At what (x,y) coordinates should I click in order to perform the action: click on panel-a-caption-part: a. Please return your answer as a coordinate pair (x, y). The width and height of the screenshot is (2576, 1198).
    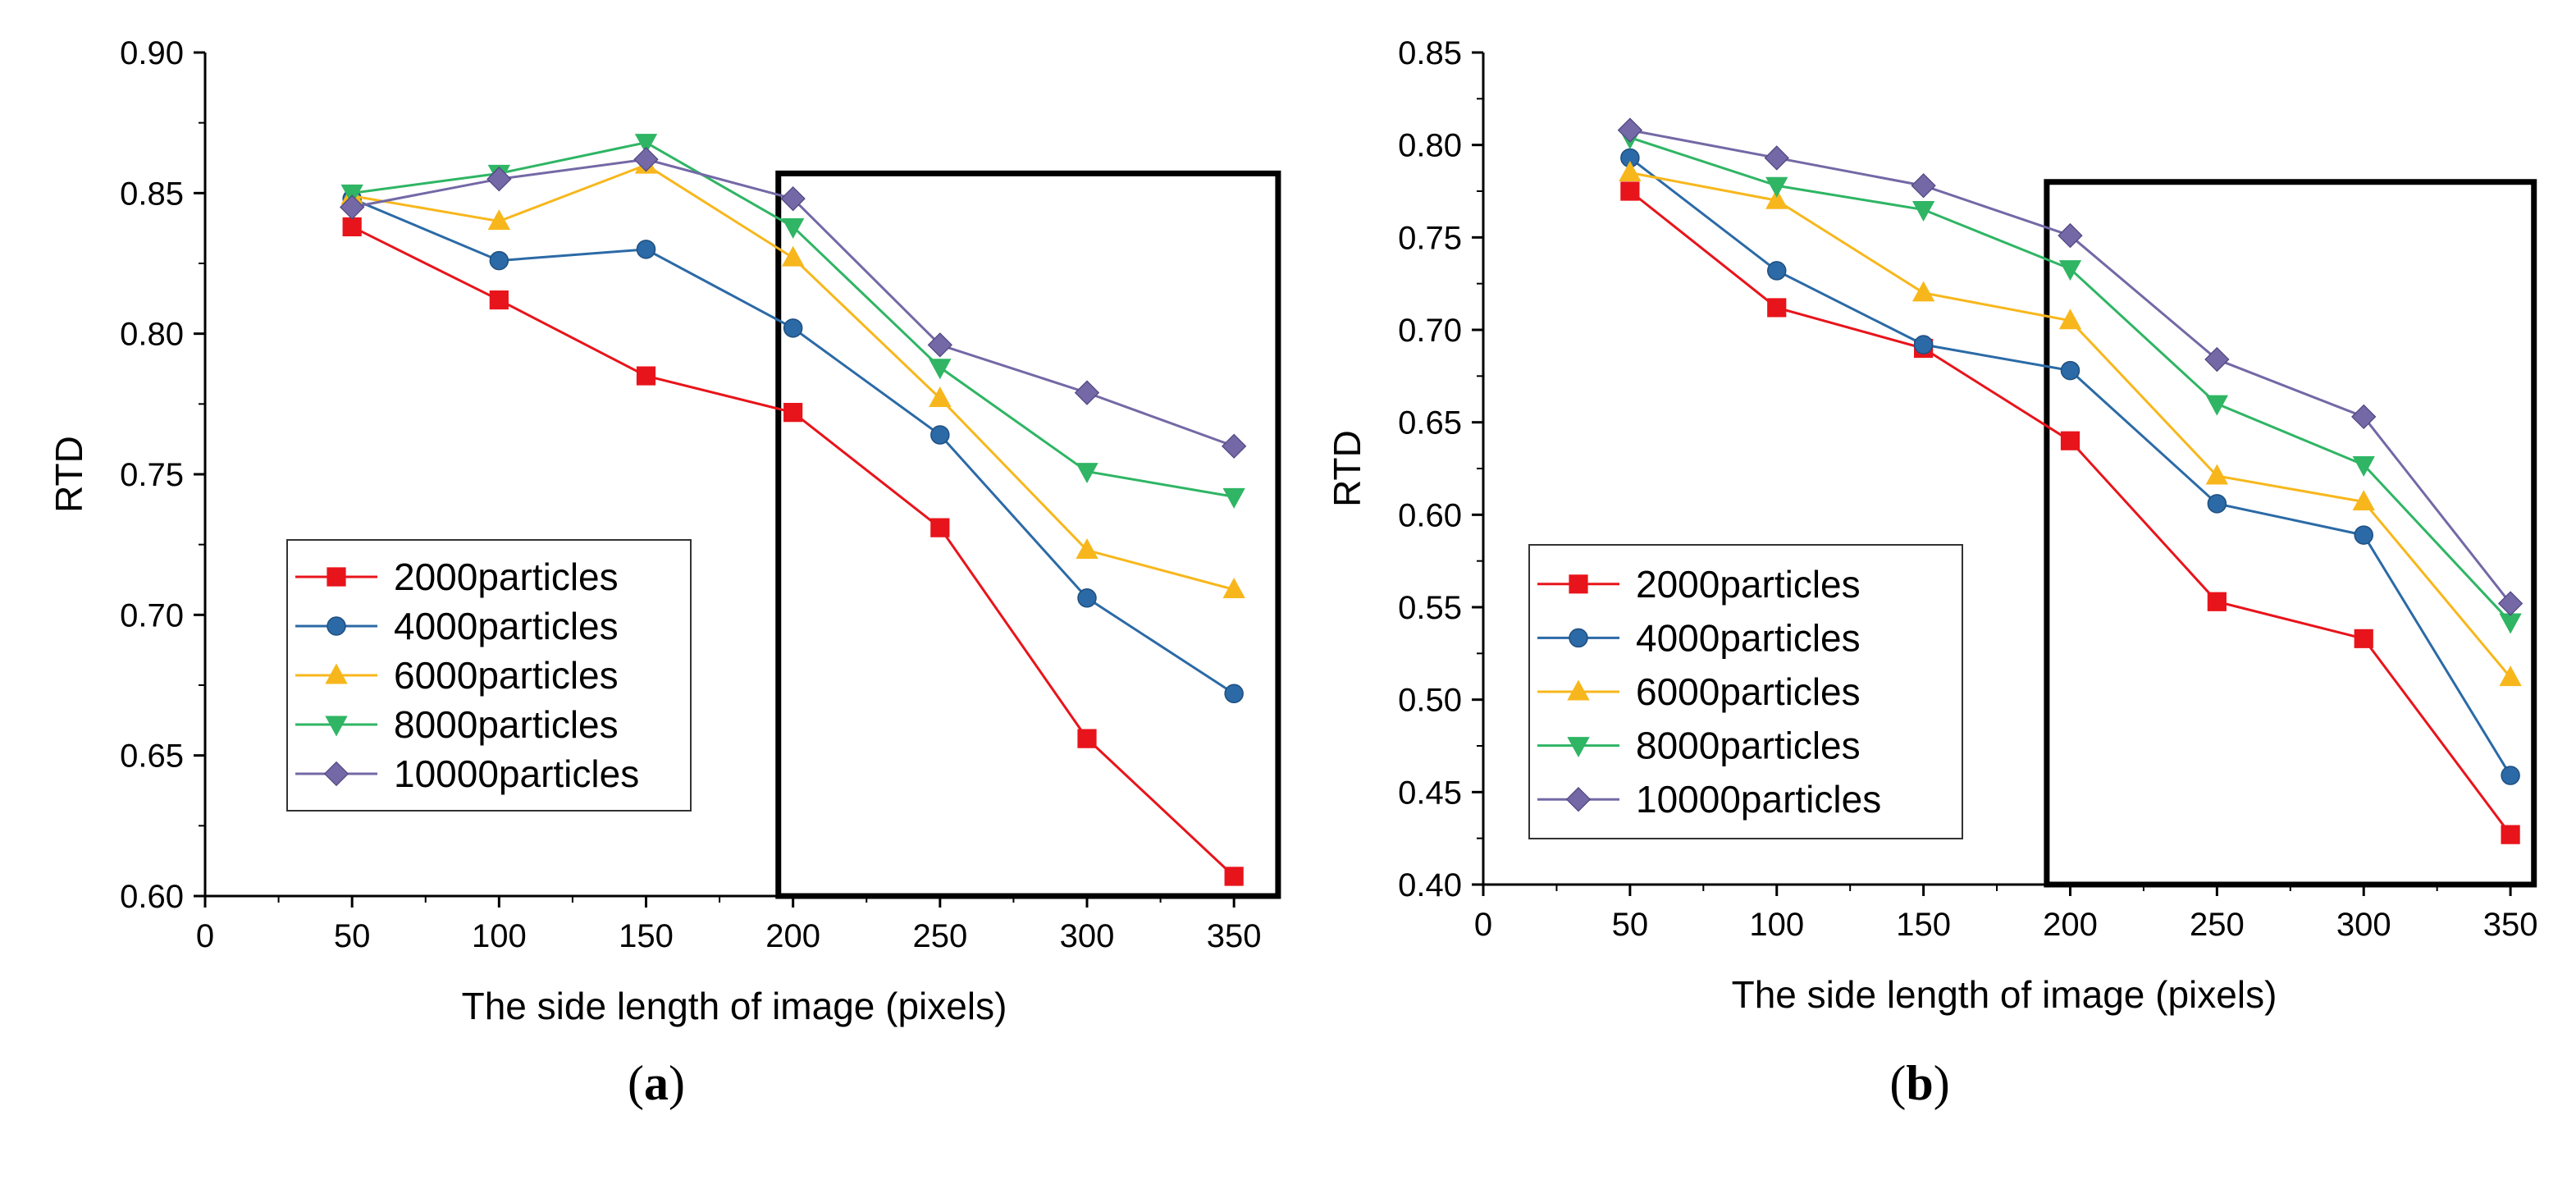
    Looking at the image, I should click on (657, 1083).